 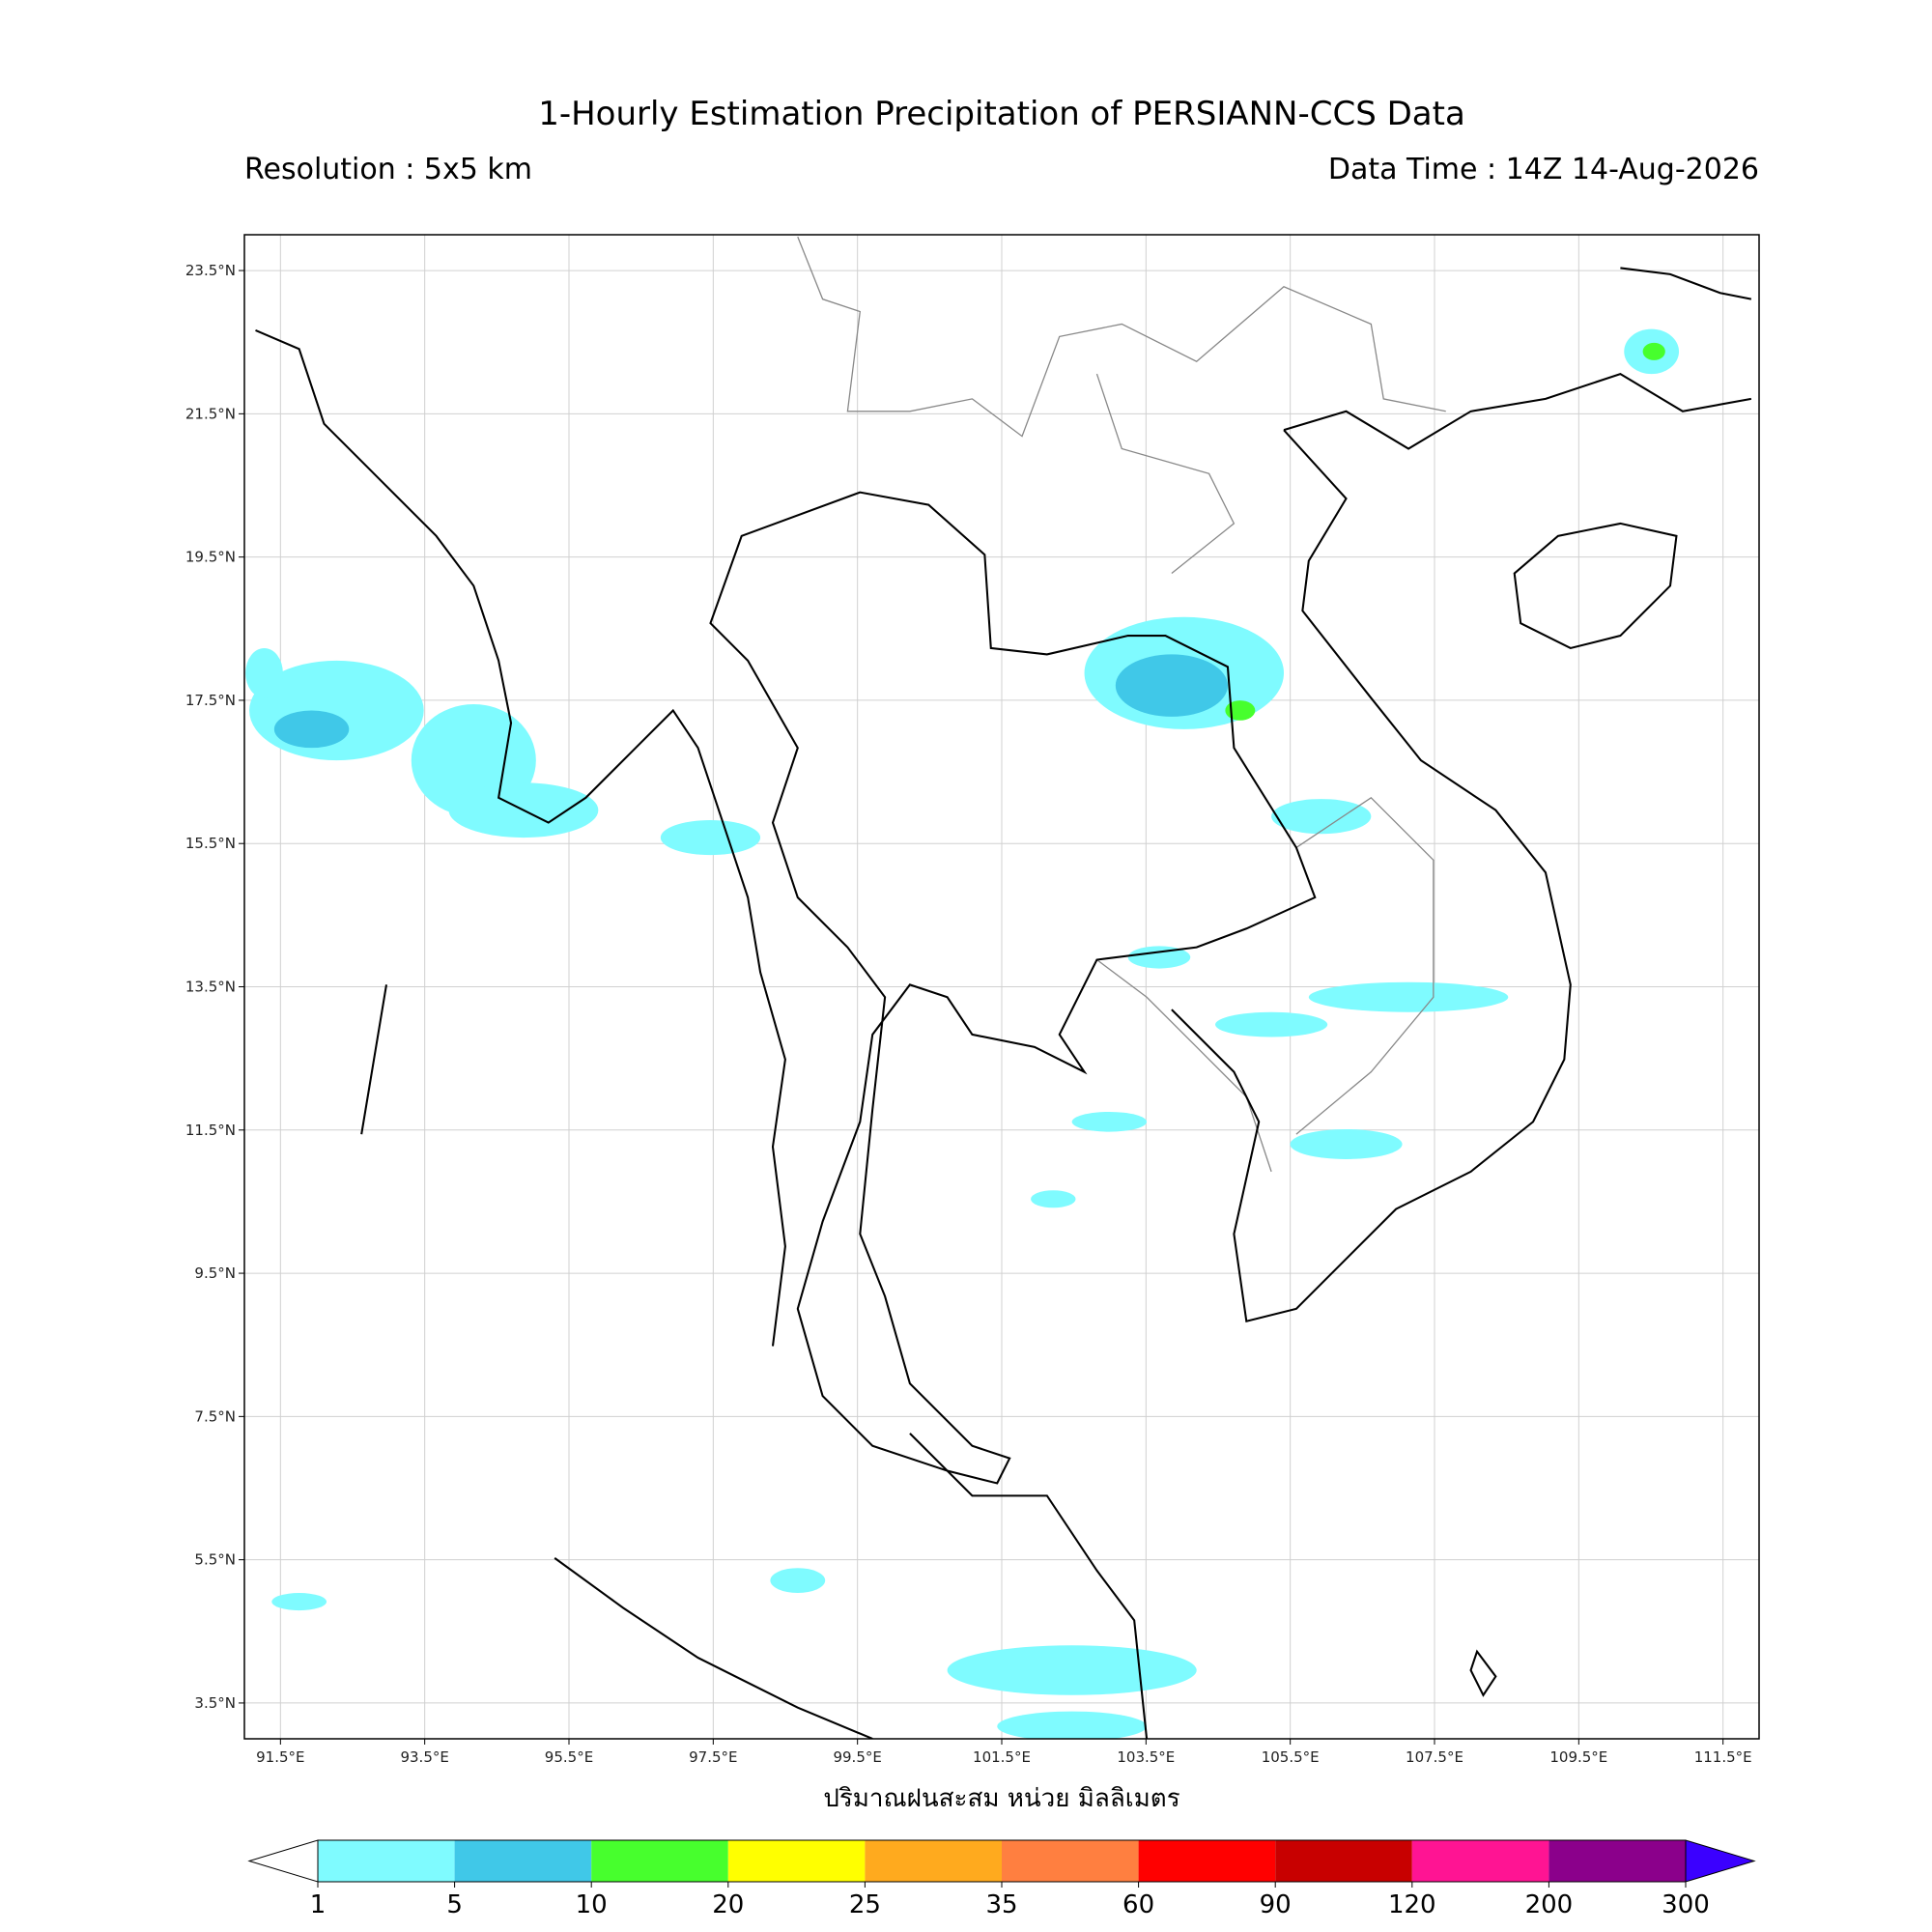 I want to click on x-tick-label: 103.5°E, so click(x=1146, y=1757).